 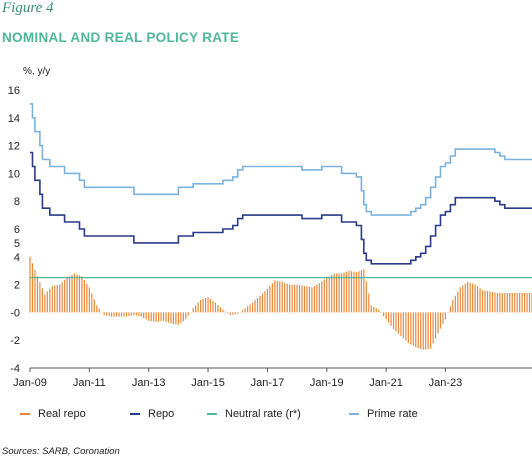 What do you see at coordinates (30, 383) in the screenshot?
I see `x-tick-label: Jan-09` at bounding box center [30, 383].